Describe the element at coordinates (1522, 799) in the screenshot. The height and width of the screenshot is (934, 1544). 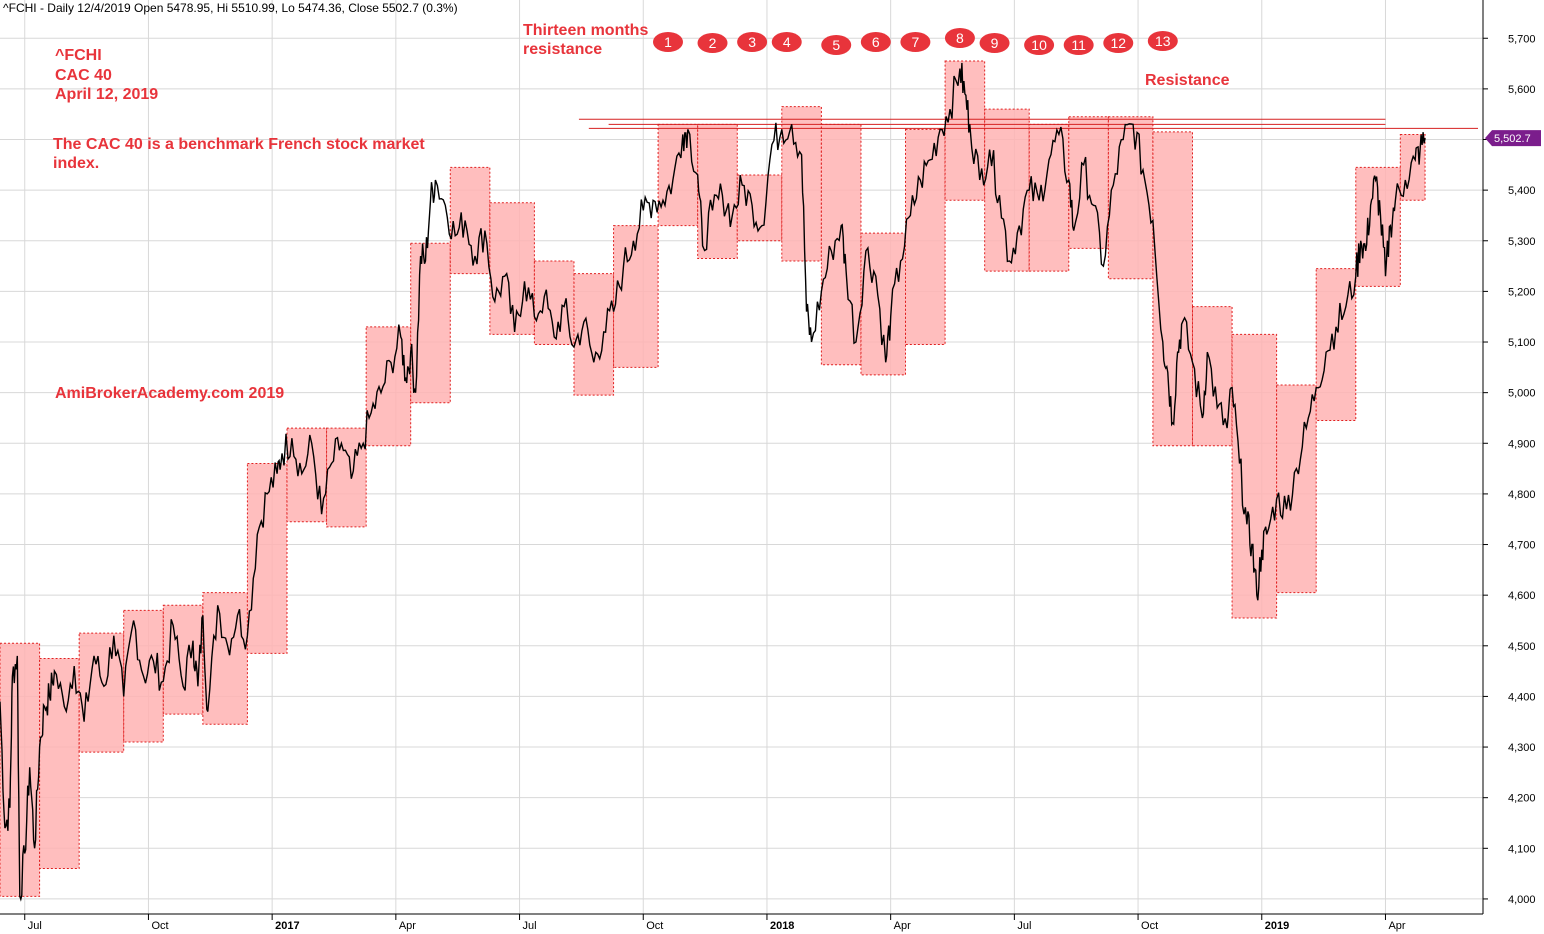
I see `y-tick-label: 4,200` at that location.